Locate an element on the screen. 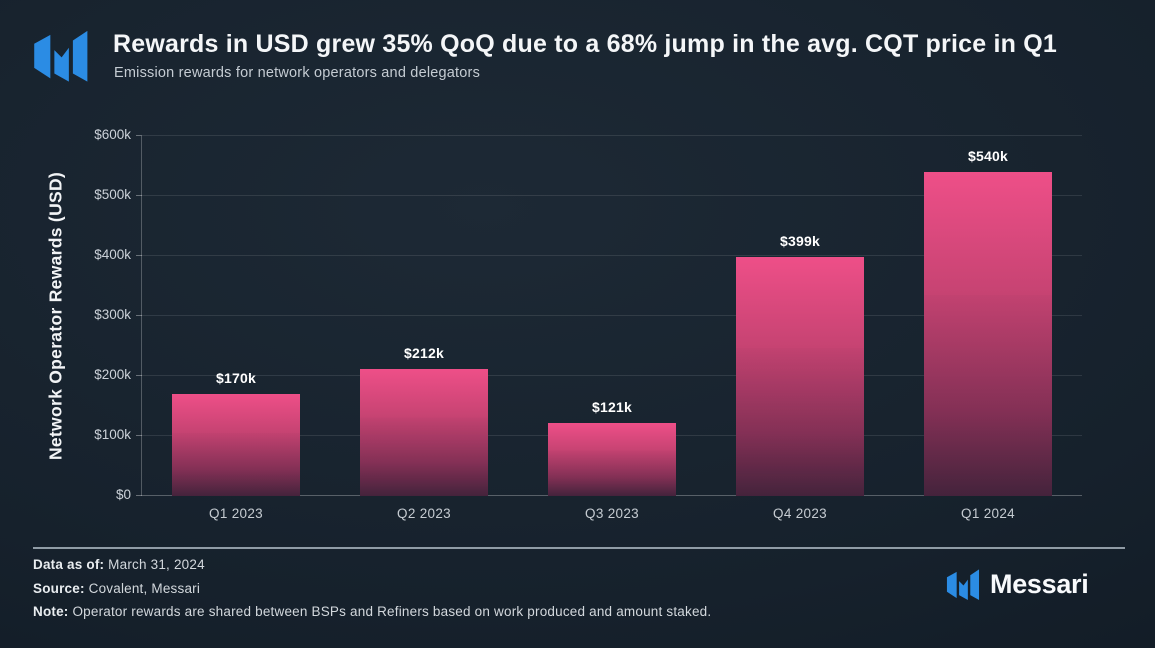 This screenshot has width=1155, height=648. x-tick-label: Q1 2023 is located at coordinates (236, 513).